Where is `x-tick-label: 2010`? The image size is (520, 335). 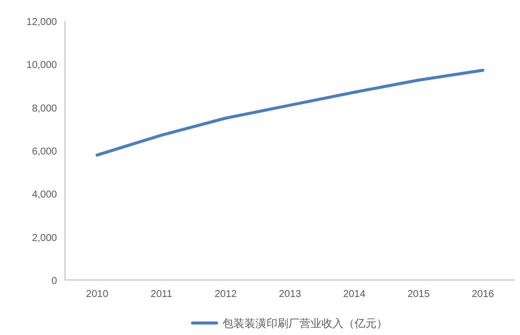
x-tick-label: 2010 is located at coordinates (97, 294).